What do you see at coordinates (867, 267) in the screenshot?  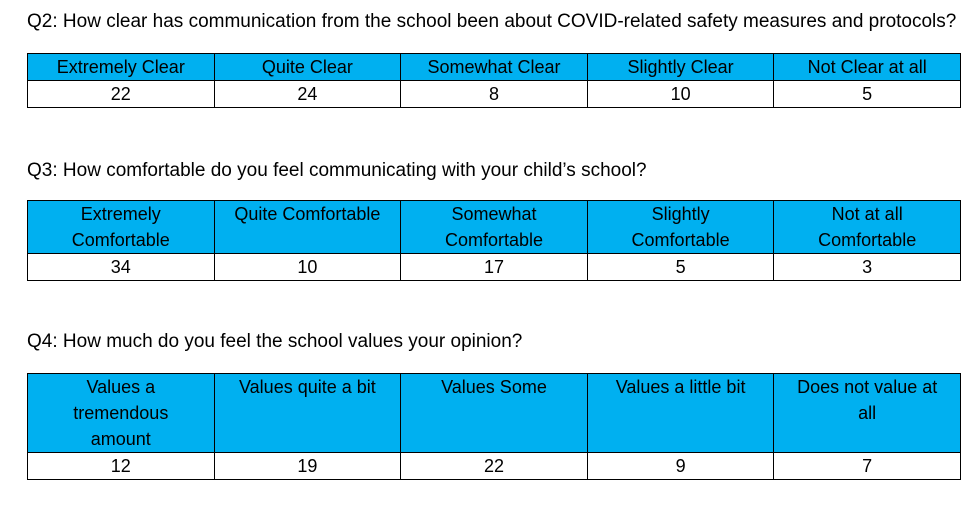 I see `value-cell: 3` at bounding box center [867, 267].